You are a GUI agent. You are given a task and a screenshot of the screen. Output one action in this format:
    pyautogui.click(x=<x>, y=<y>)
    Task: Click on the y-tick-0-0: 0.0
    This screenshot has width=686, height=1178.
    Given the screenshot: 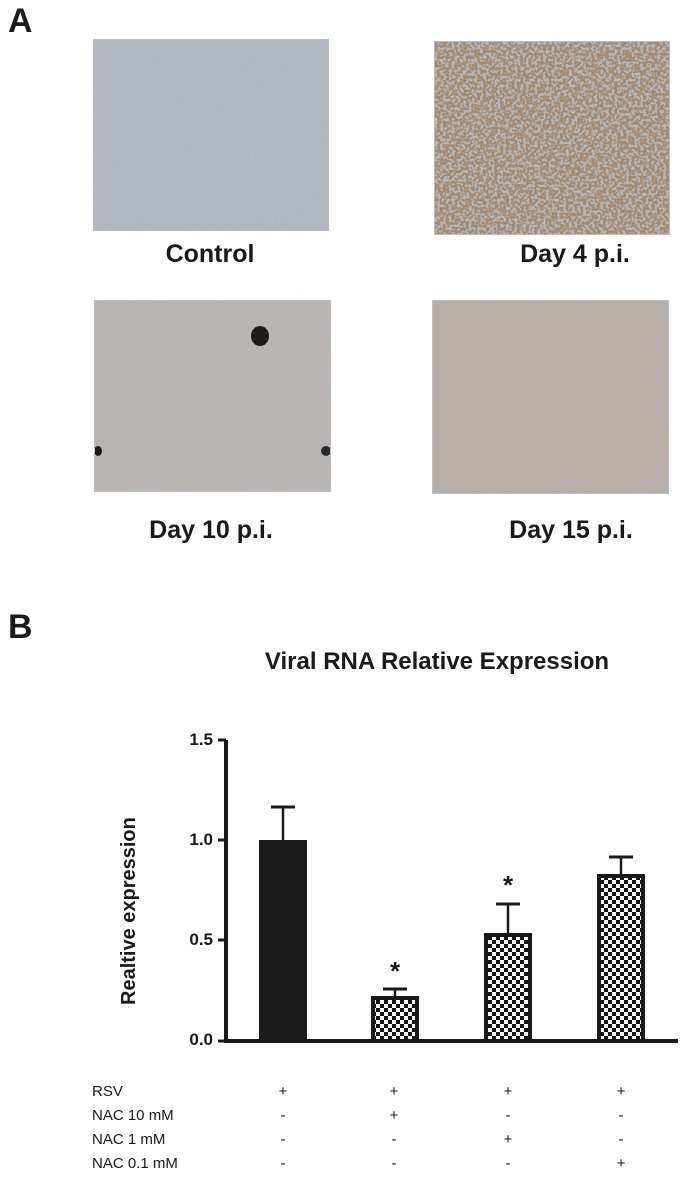 What is the action you would take?
    pyautogui.click(x=201, y=1039)
    